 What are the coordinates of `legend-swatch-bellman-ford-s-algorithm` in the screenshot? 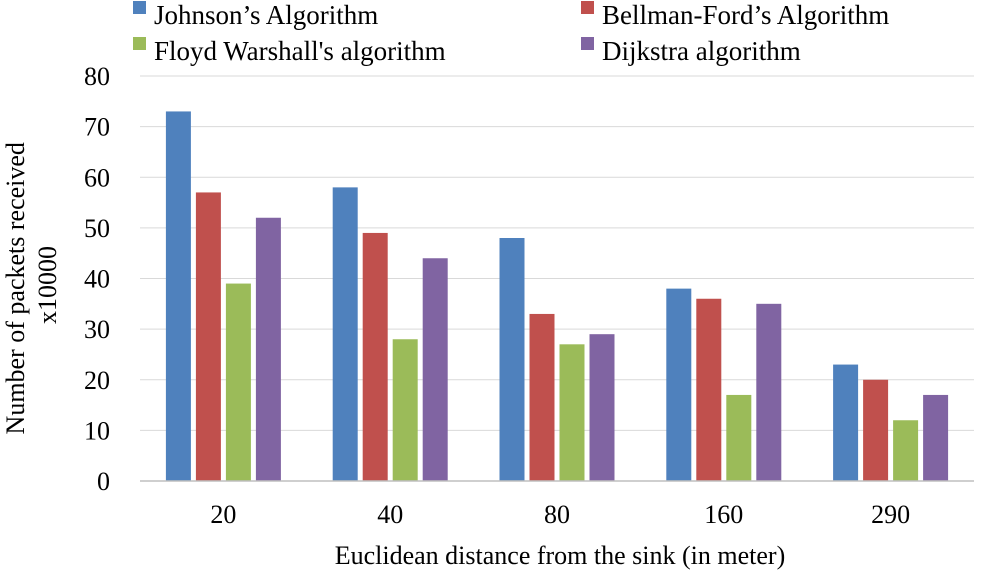 It's located at (587, 7).